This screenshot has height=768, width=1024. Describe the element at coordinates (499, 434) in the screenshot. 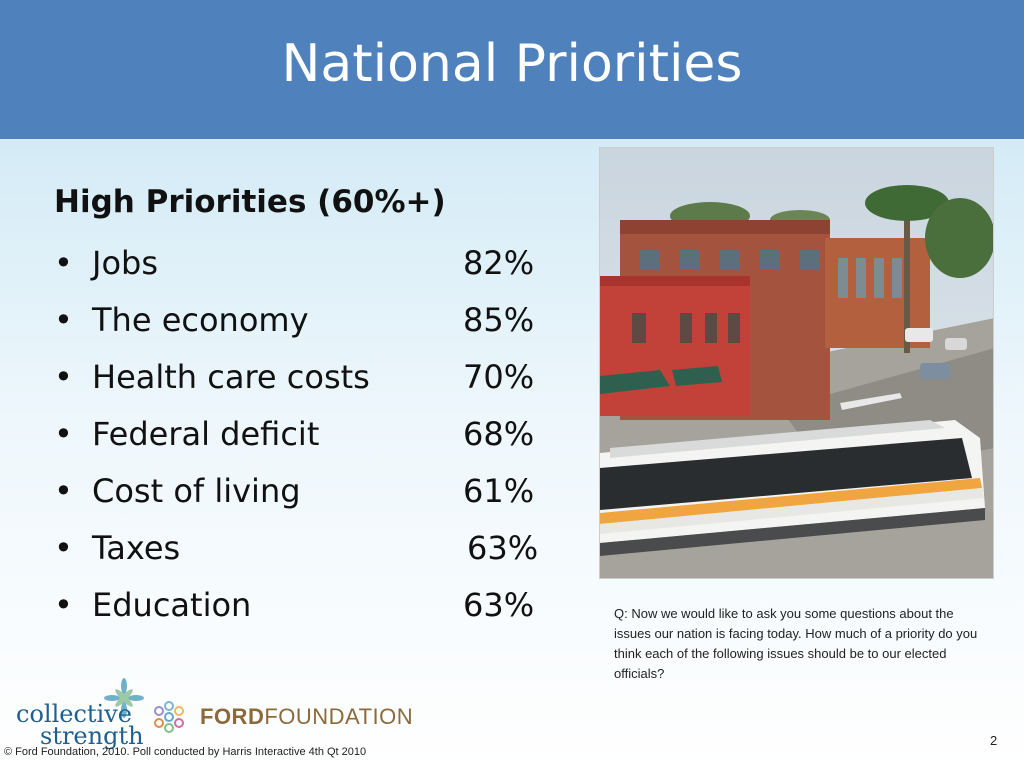

I see `item-value: 68%` at that location.